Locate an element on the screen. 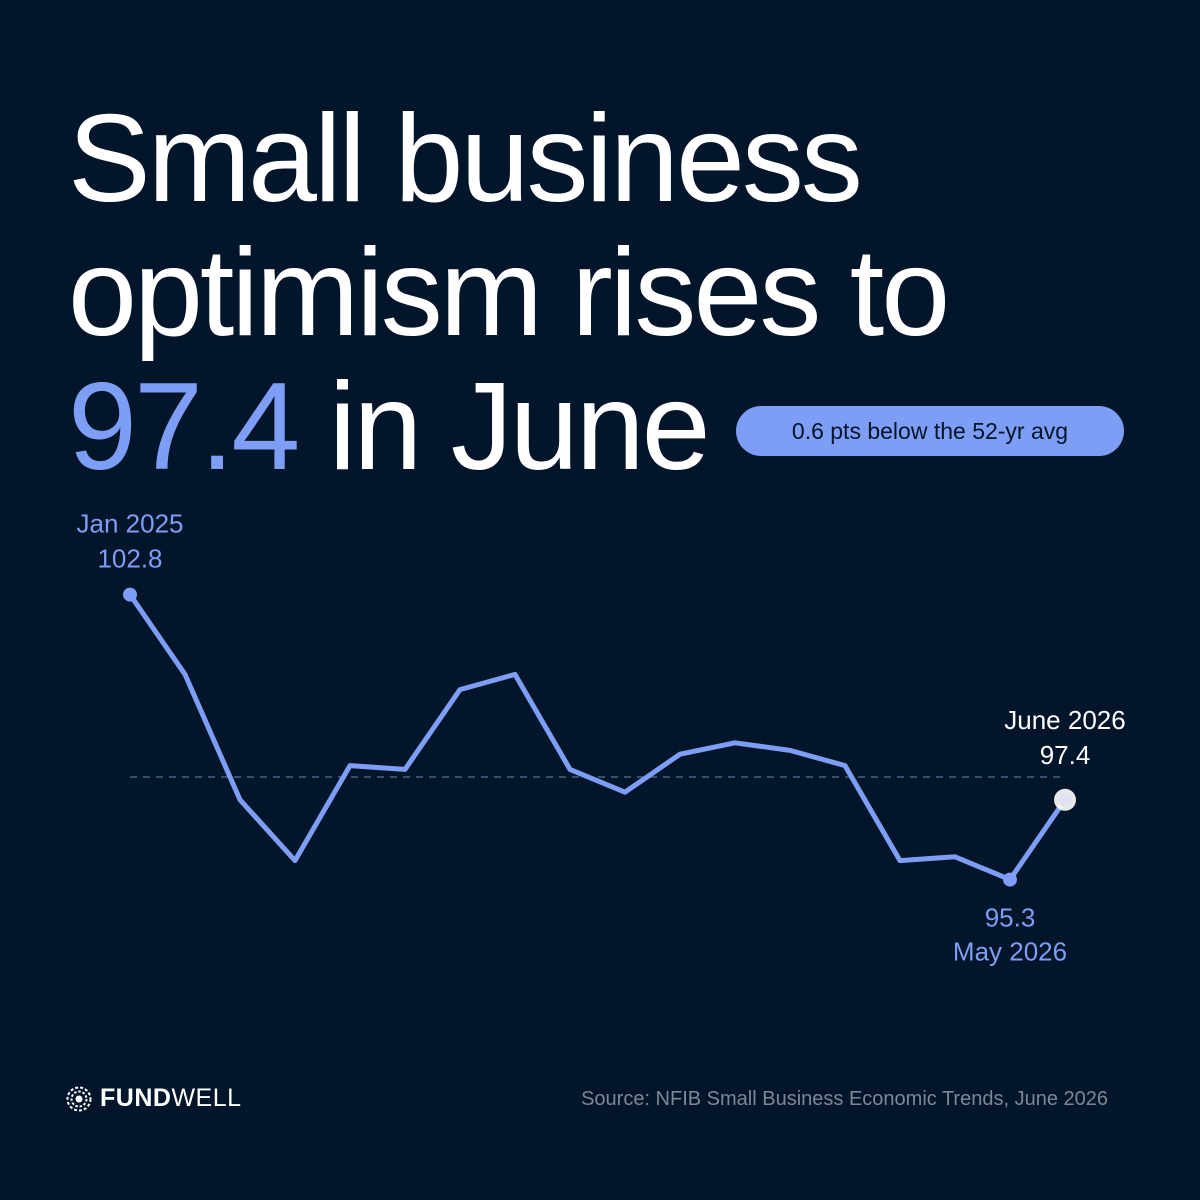 The height and width of the screenshot is (1200, 1200). avg-comparison-text: 0.6 pts below the 52-yr avg is located at coordinates (930, 430).